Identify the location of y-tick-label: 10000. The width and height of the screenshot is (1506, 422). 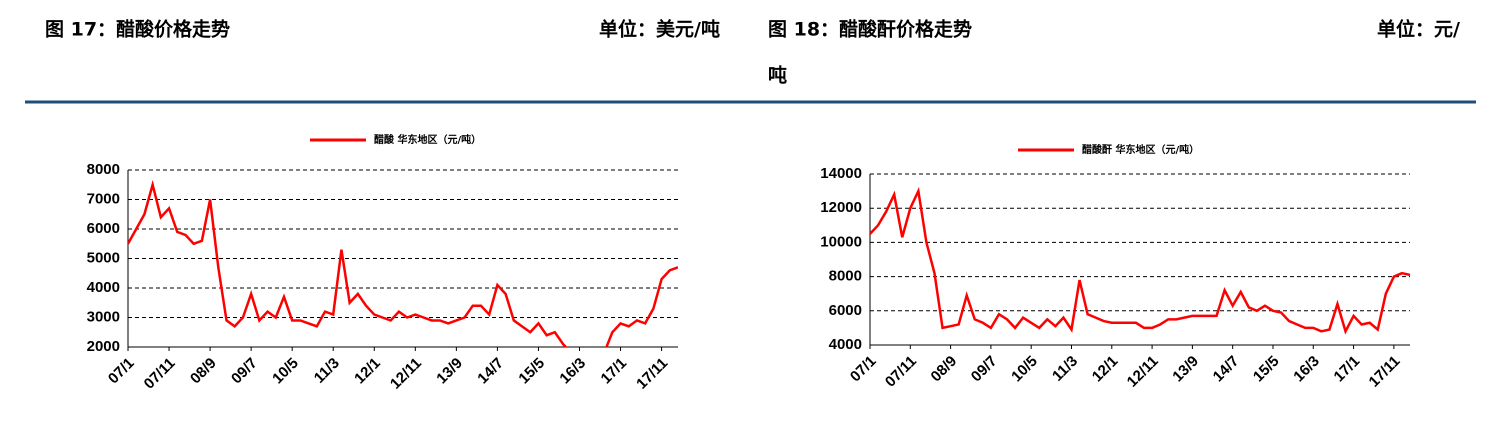
(841, 241).